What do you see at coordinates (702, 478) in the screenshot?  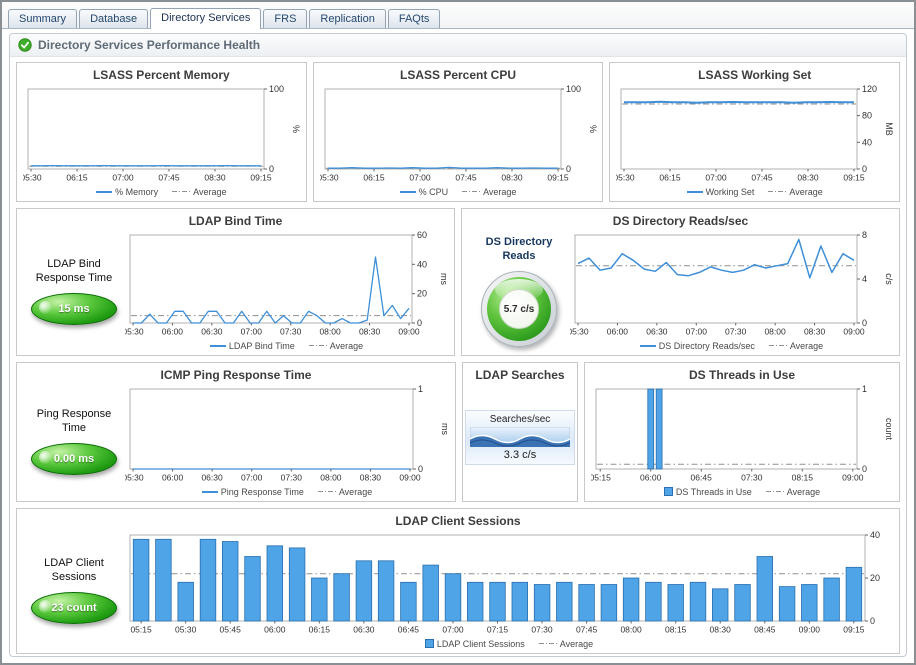 I see `x-tick-label: 06:45` at bounding box center [702, 478].